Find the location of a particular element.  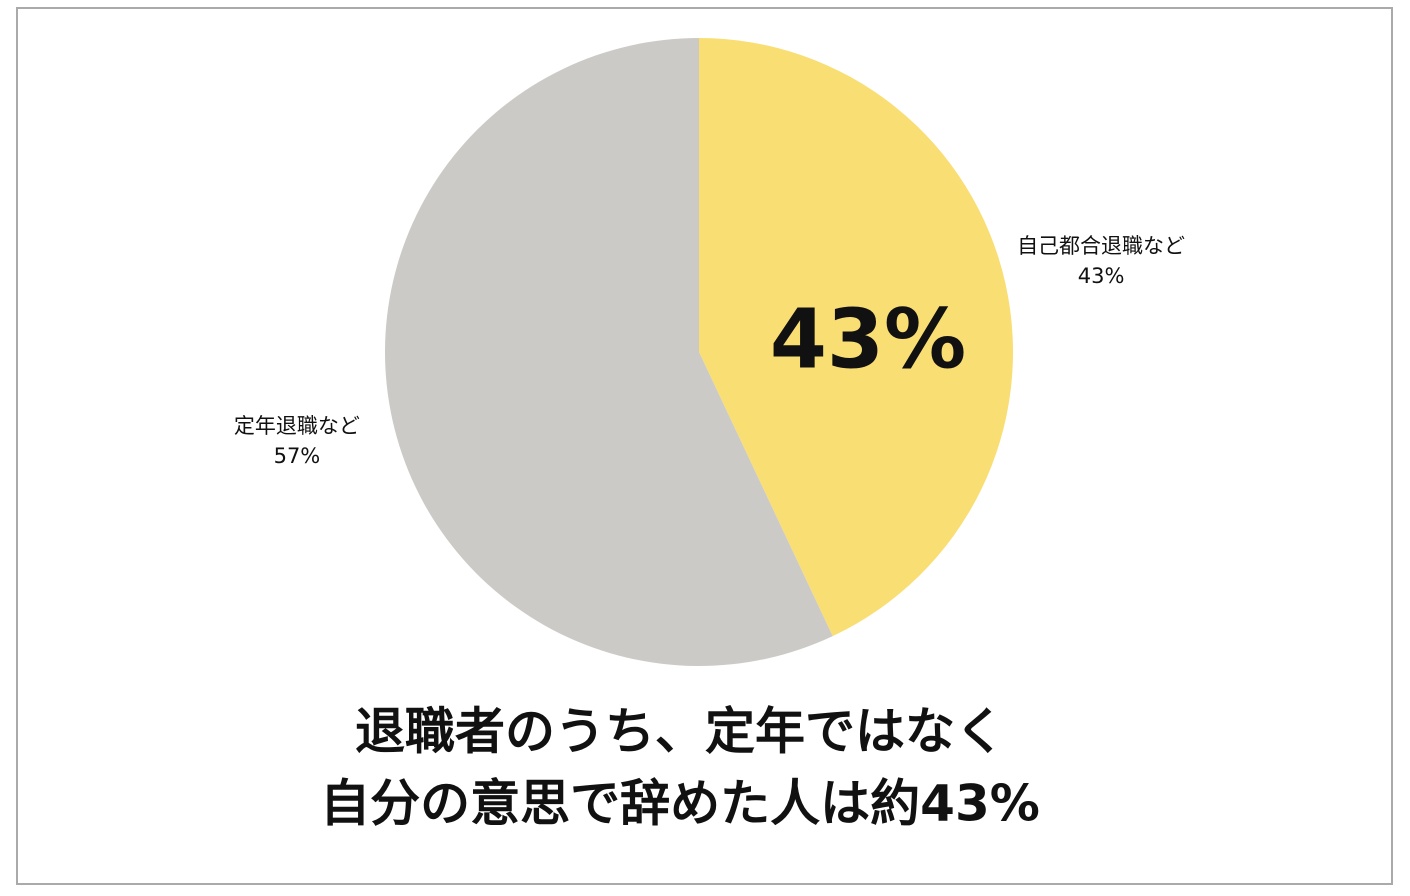

slice-label: 自己都合退職など is located at coordinates (1101, 246).